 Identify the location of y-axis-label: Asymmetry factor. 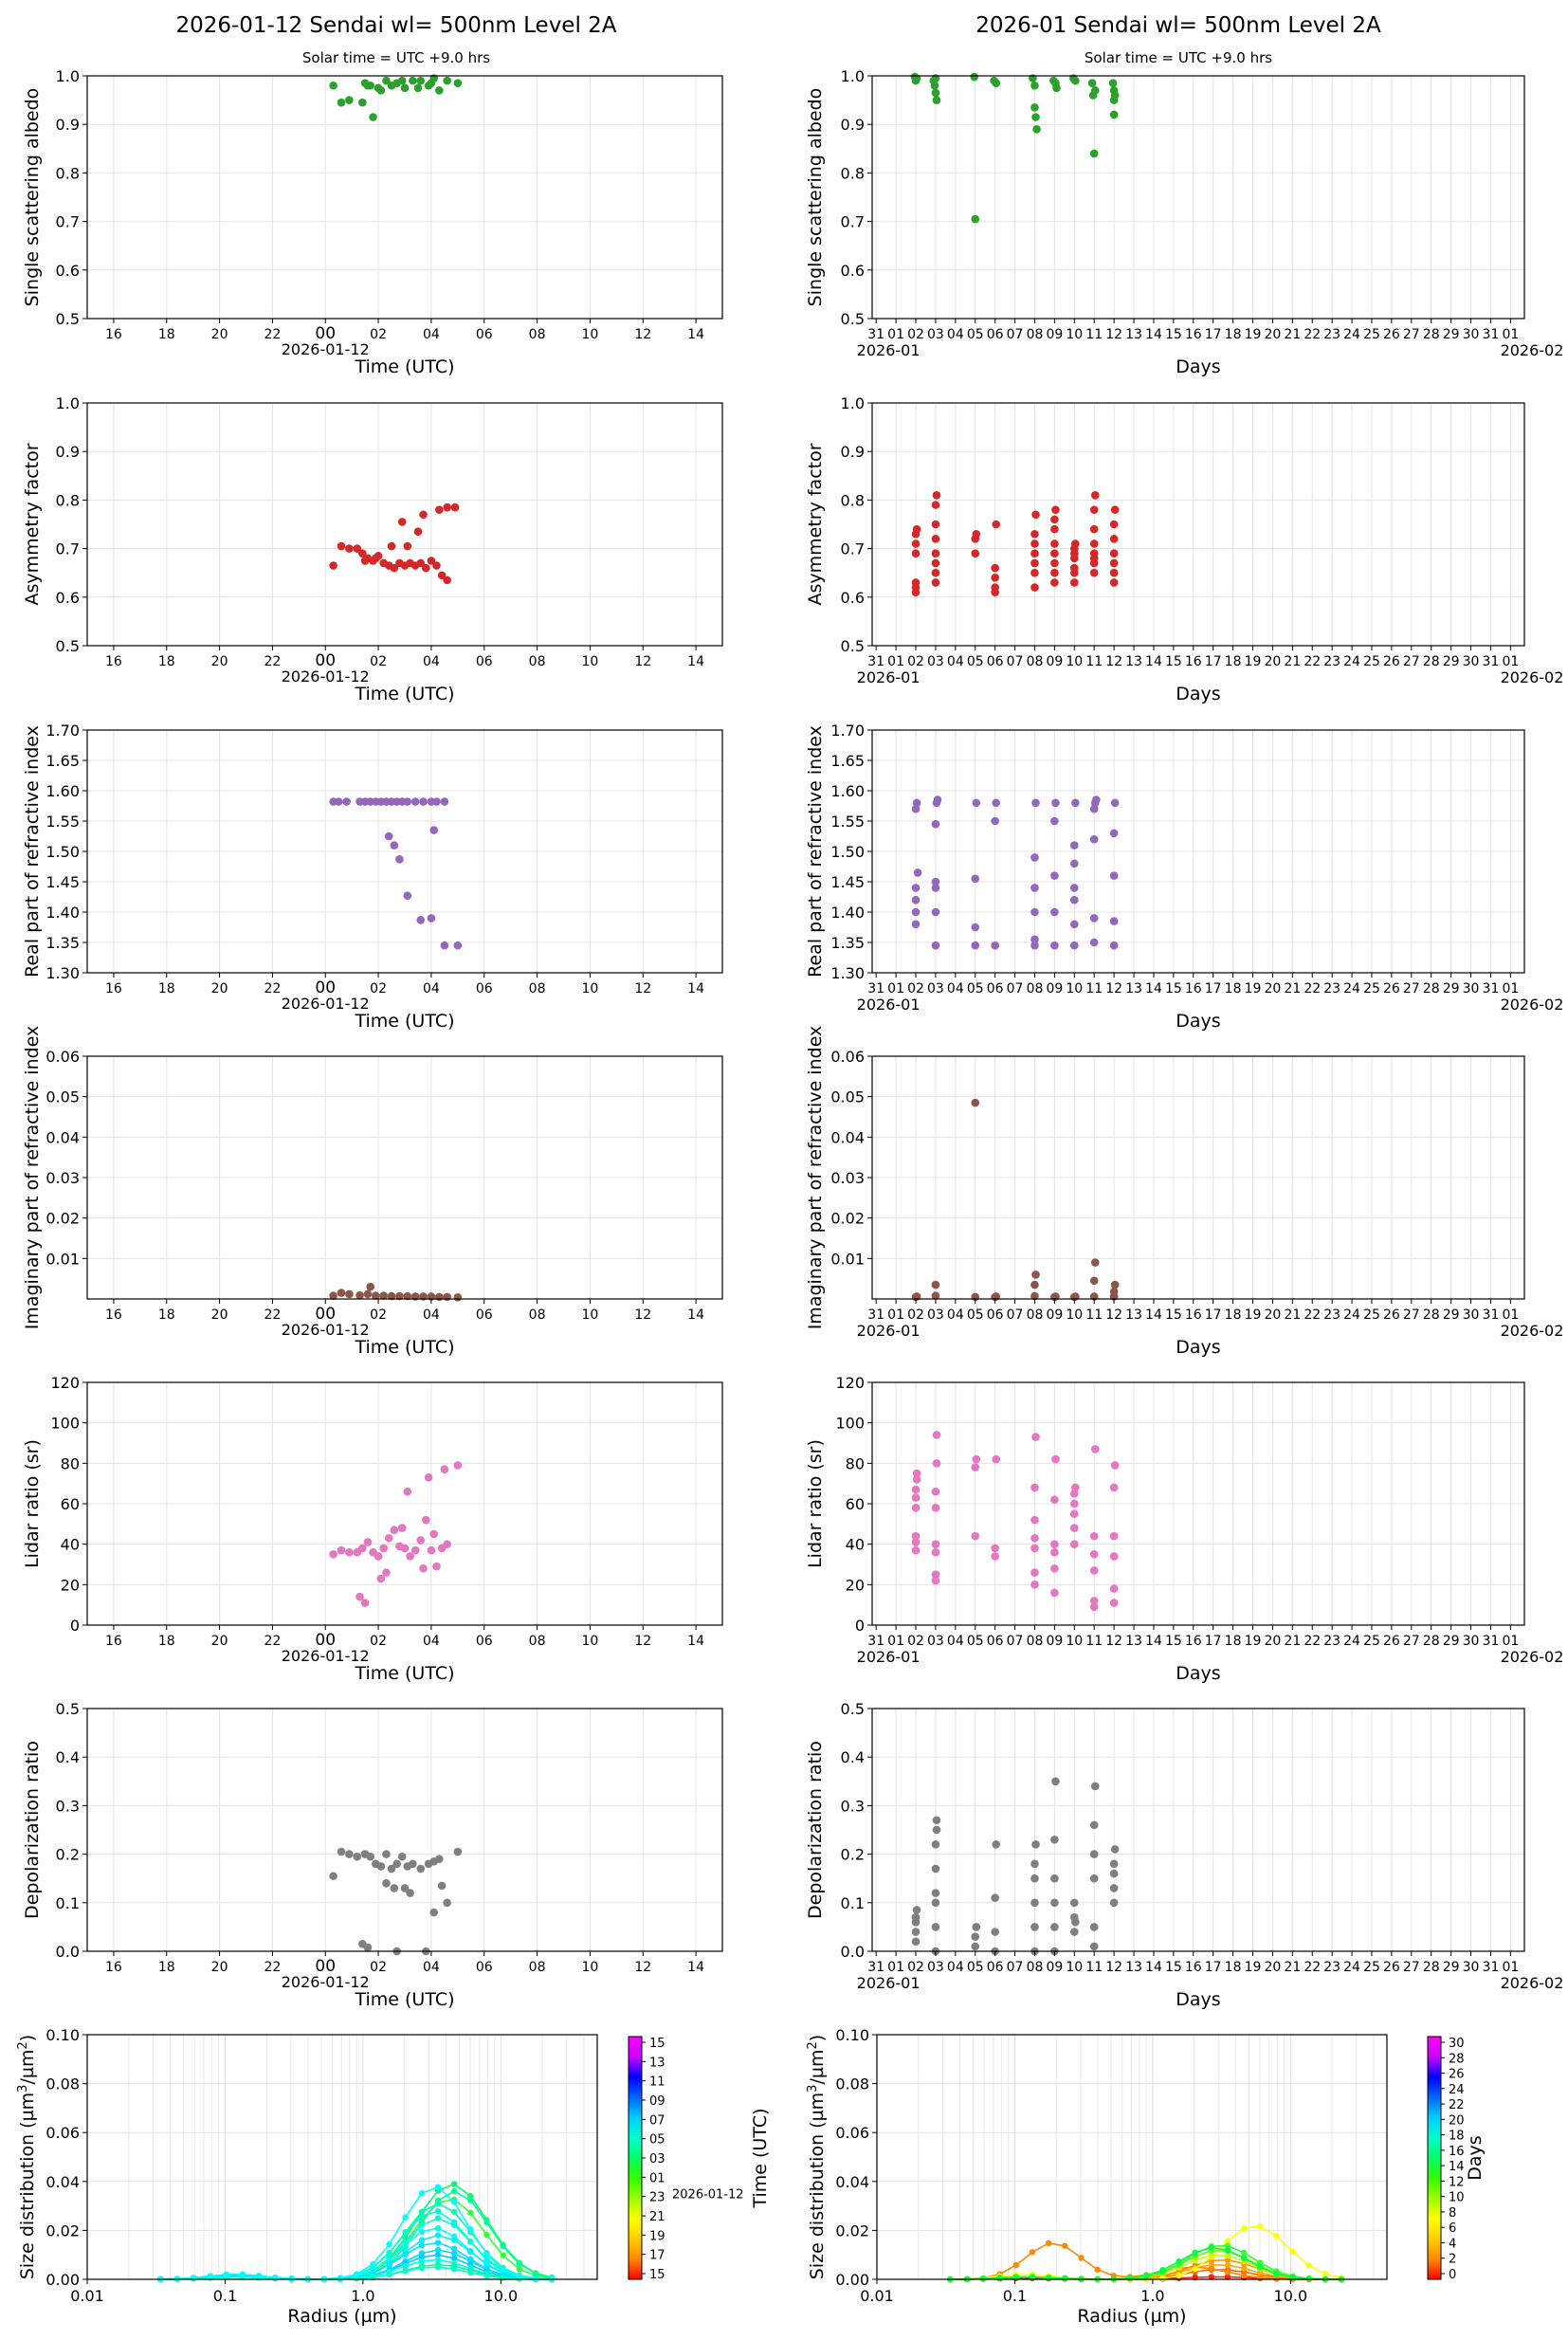
(32, 524).